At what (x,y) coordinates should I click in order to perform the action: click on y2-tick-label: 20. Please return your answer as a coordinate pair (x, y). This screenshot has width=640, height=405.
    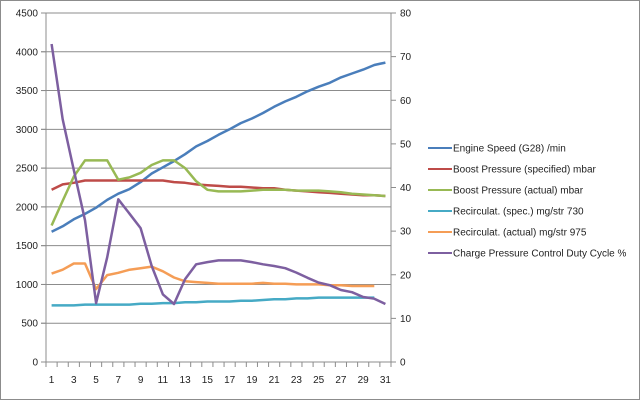
    Looking at the image, I should click on (406, 275).